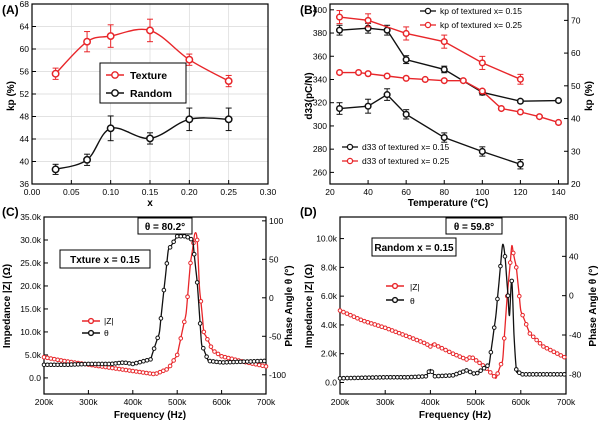  Describe the element at coordinates (32, 192) in the screenshot. I see `panel-a-xtick-label-0: 0.00` at that location.